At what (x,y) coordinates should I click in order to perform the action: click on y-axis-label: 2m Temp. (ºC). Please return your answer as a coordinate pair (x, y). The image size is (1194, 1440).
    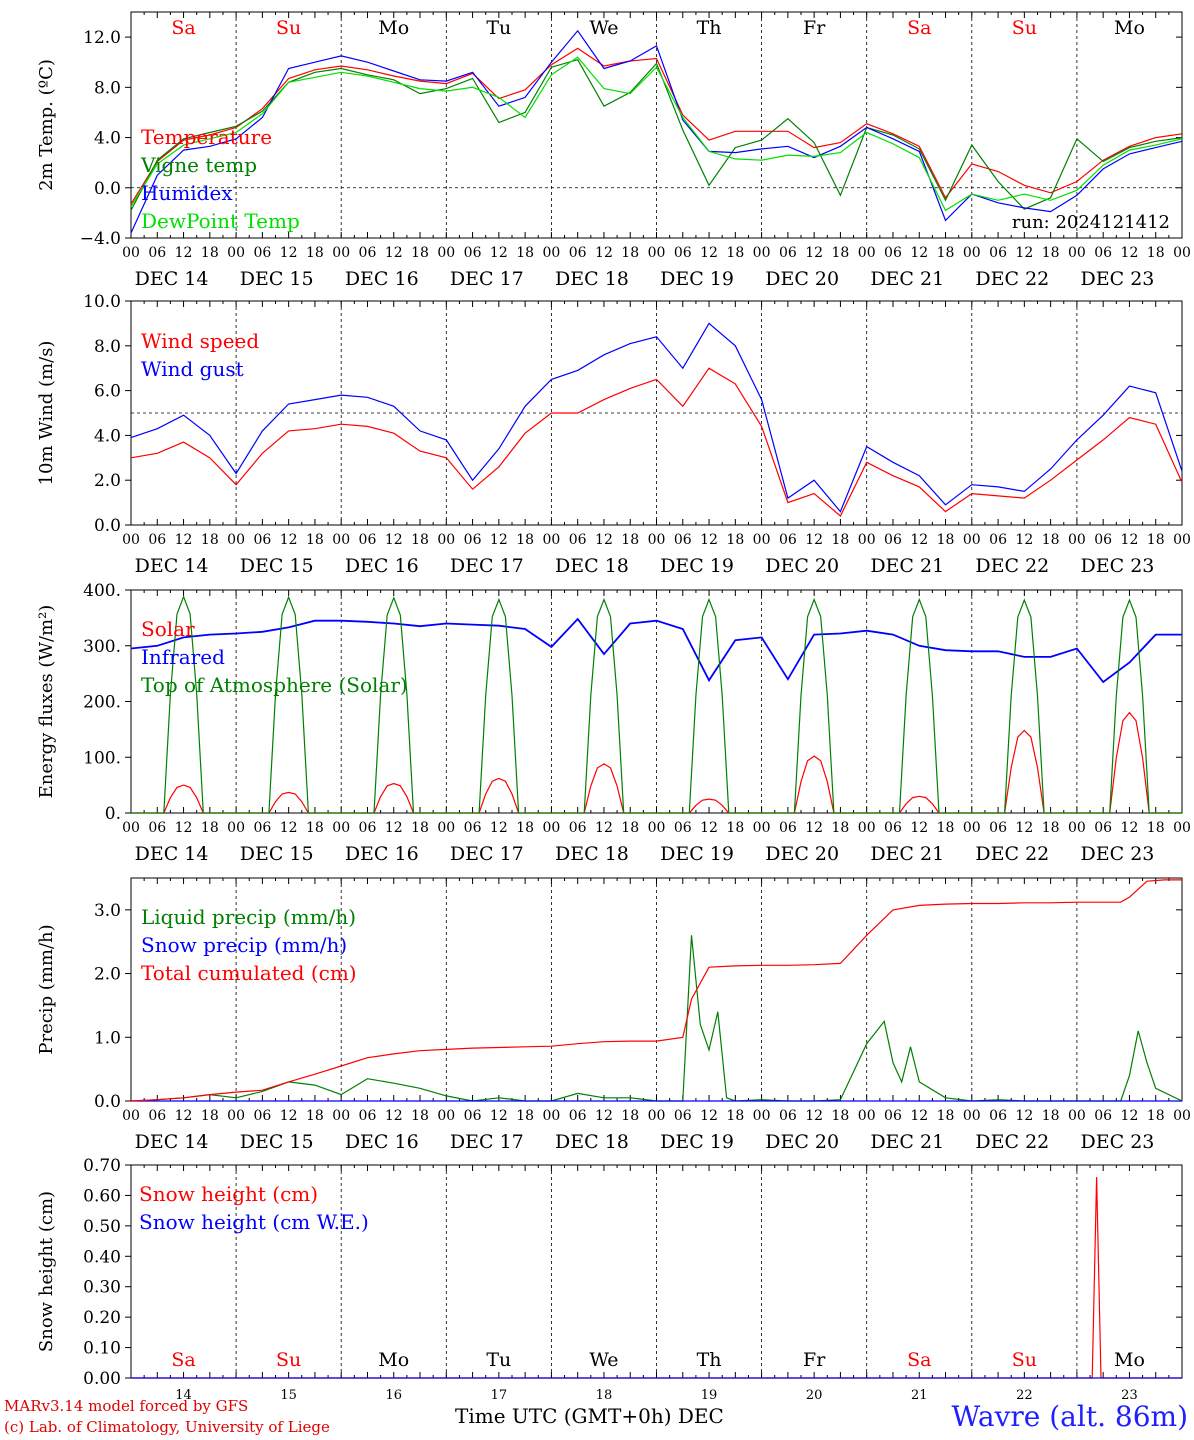
    Looking at the image, I should click on (46, 125).